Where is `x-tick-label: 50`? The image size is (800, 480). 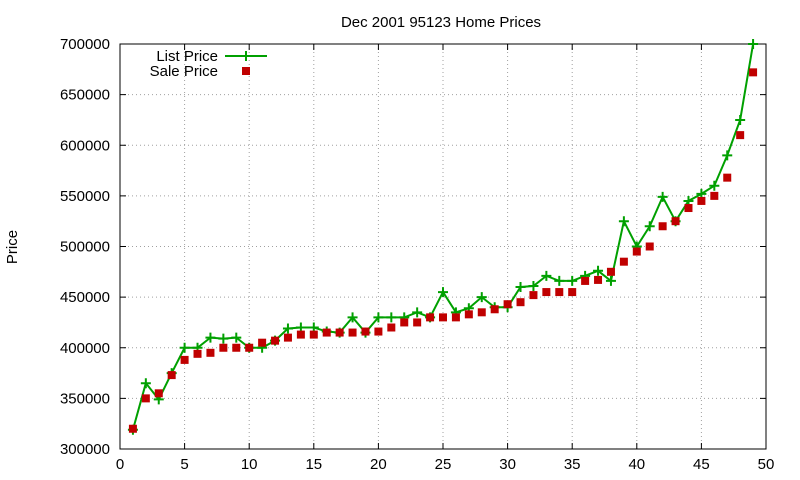
x-tick-label: 50 is located at coordinates (766, 464).